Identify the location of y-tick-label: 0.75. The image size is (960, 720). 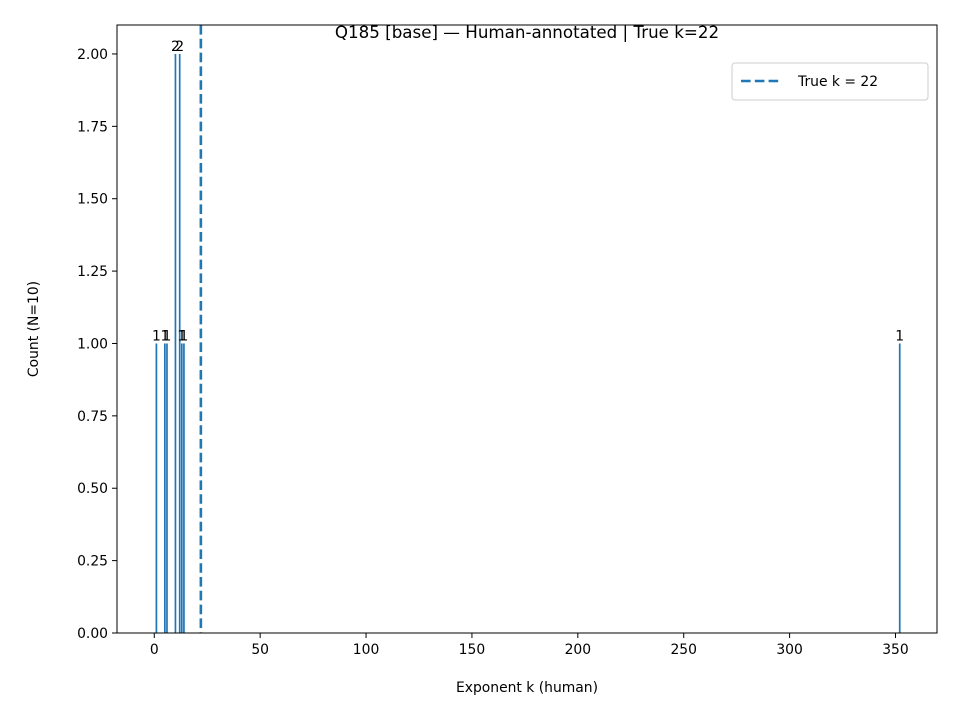
(92, 417).